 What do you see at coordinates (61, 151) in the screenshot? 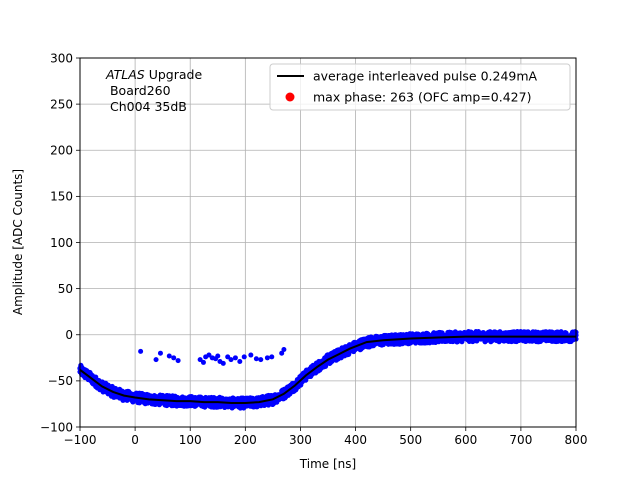
I see `y-tick-label: 200` at bounding box center [61, 151].